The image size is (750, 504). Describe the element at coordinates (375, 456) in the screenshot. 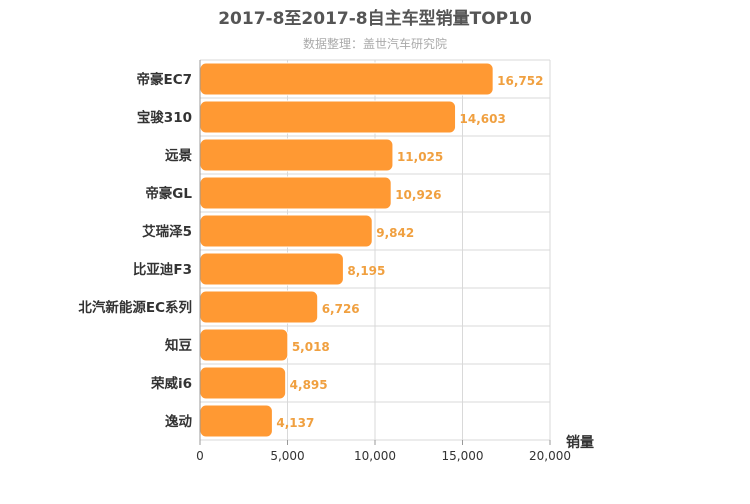

I see `x-tick-label: 10,000` at that location.